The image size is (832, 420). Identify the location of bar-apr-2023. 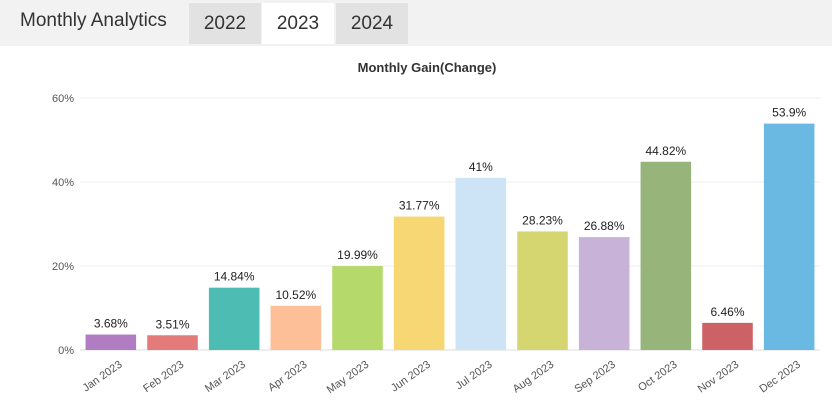
(296, 327).